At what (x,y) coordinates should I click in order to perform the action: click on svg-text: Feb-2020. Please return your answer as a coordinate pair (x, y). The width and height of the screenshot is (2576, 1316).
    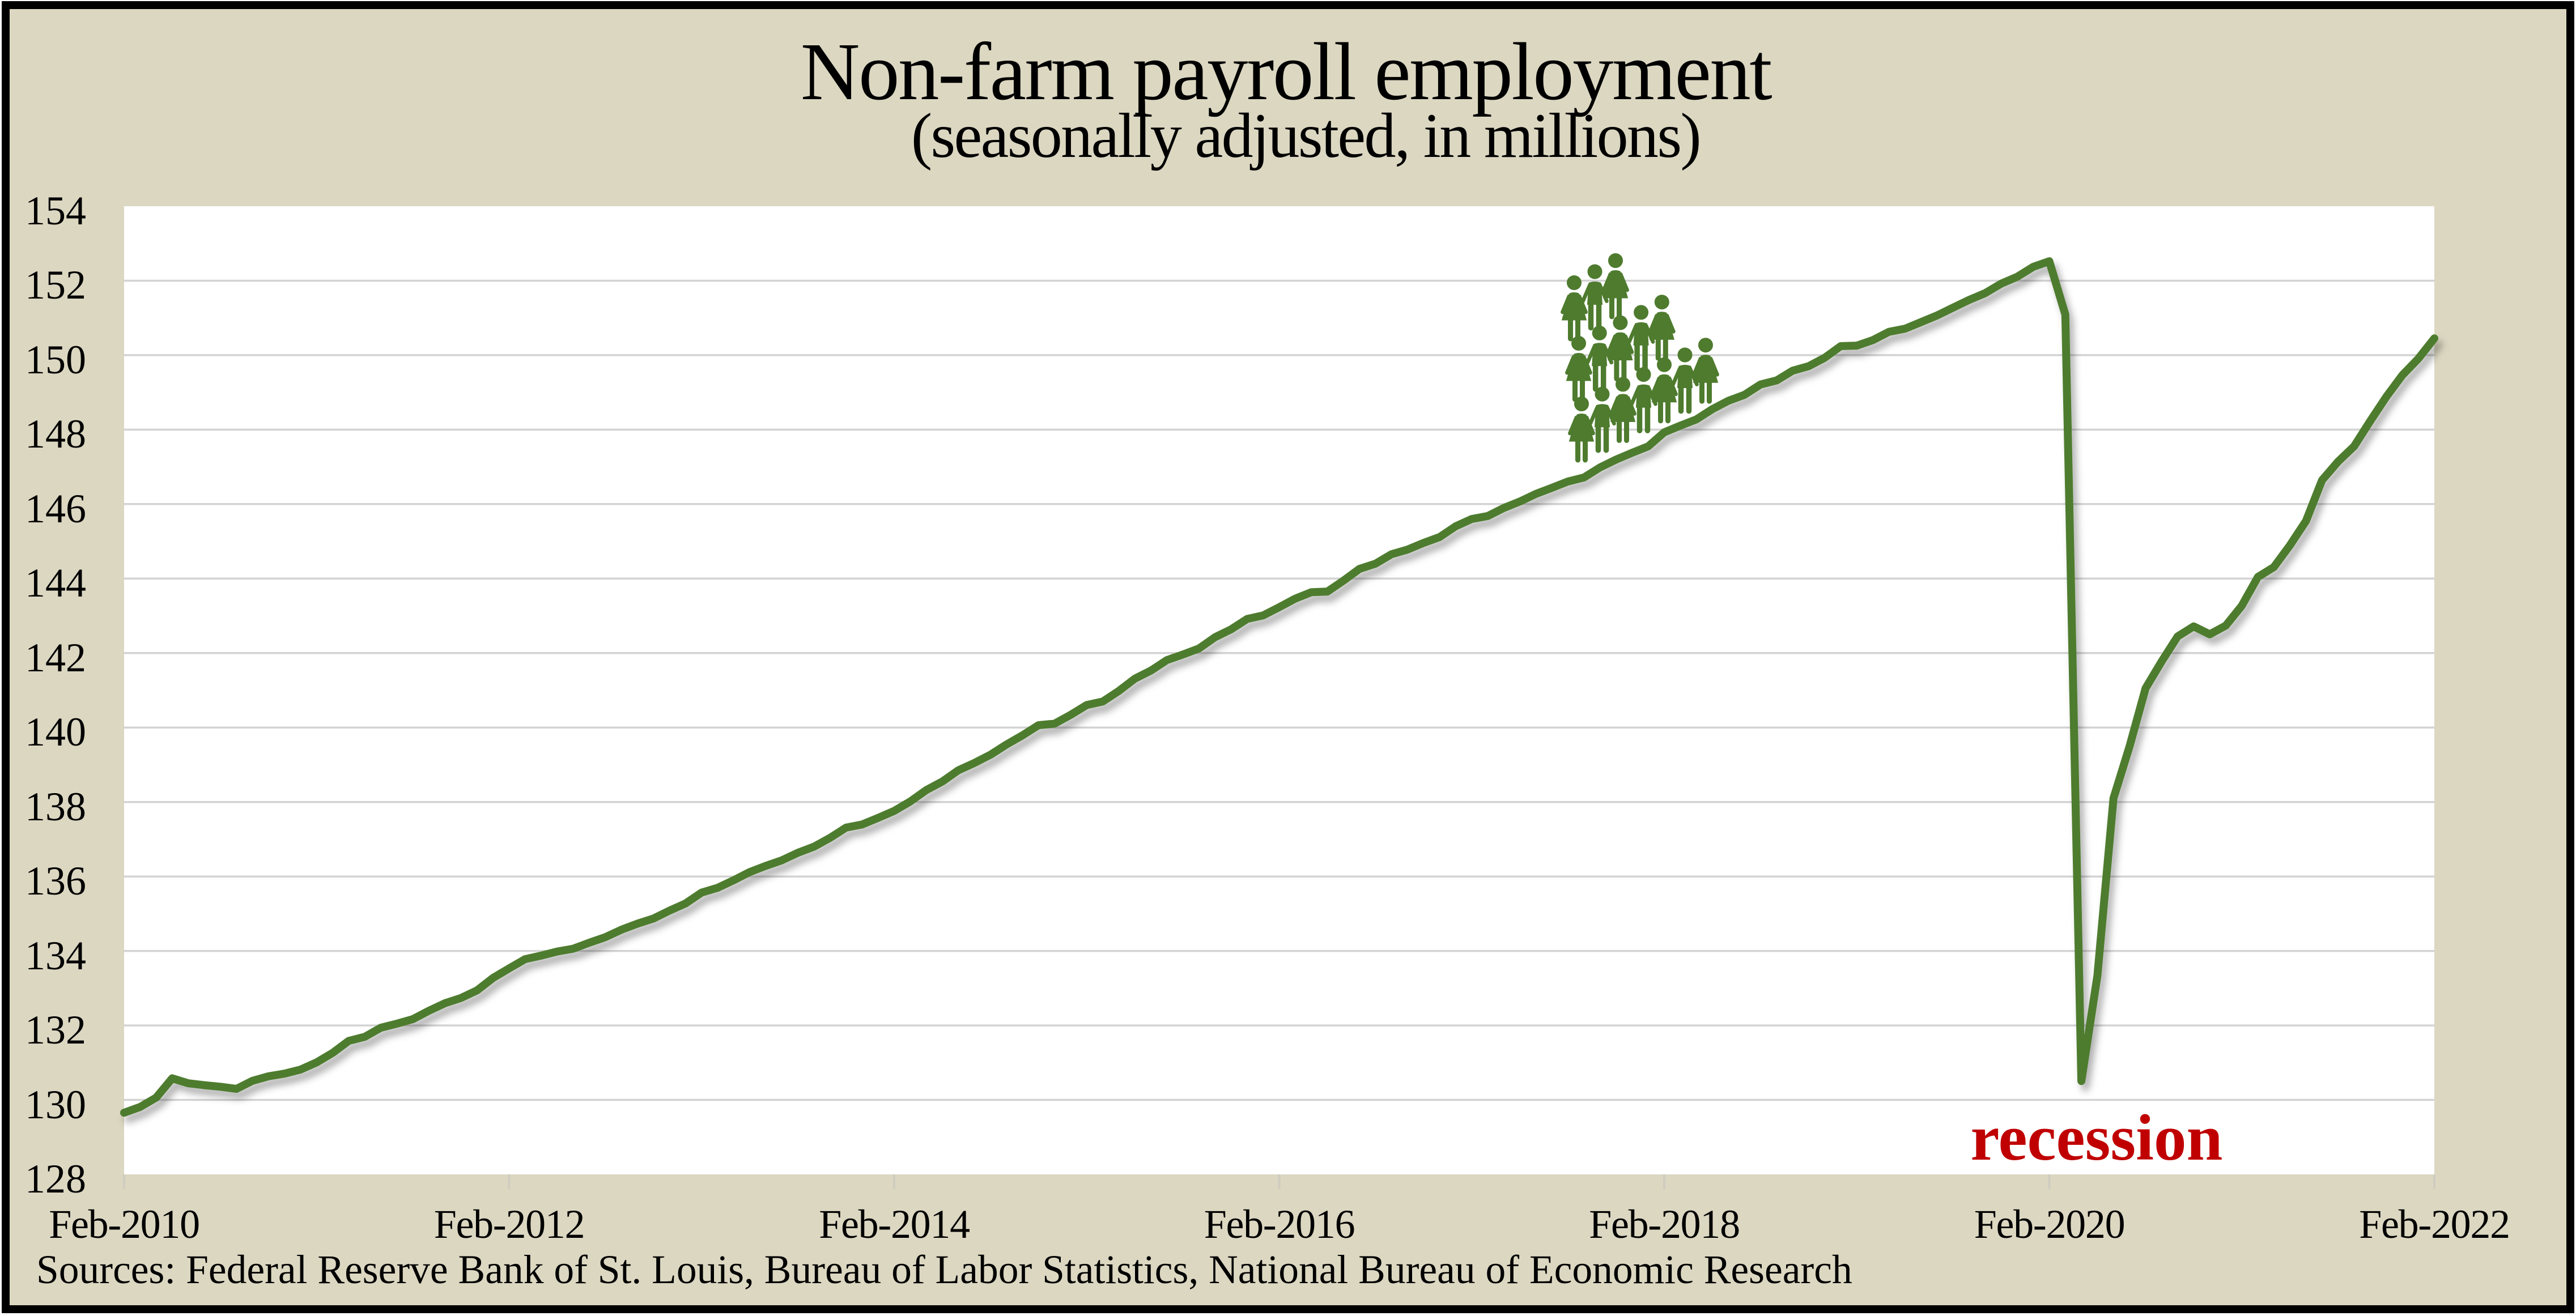
    Looking at the image, I should click on (2049, 1224).